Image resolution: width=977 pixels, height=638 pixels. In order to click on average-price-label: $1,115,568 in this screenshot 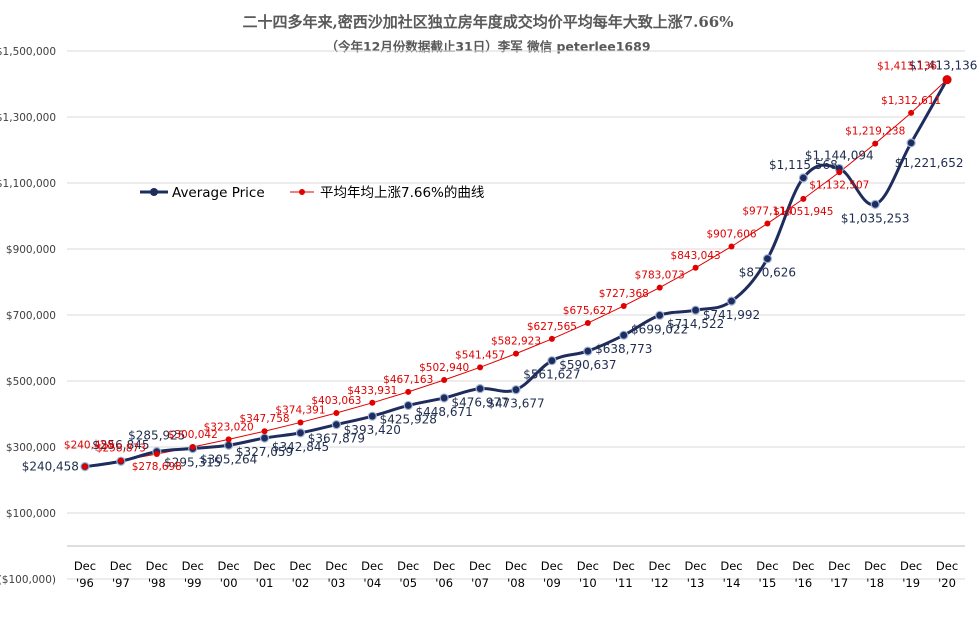, I will do `click(803, 165)`.